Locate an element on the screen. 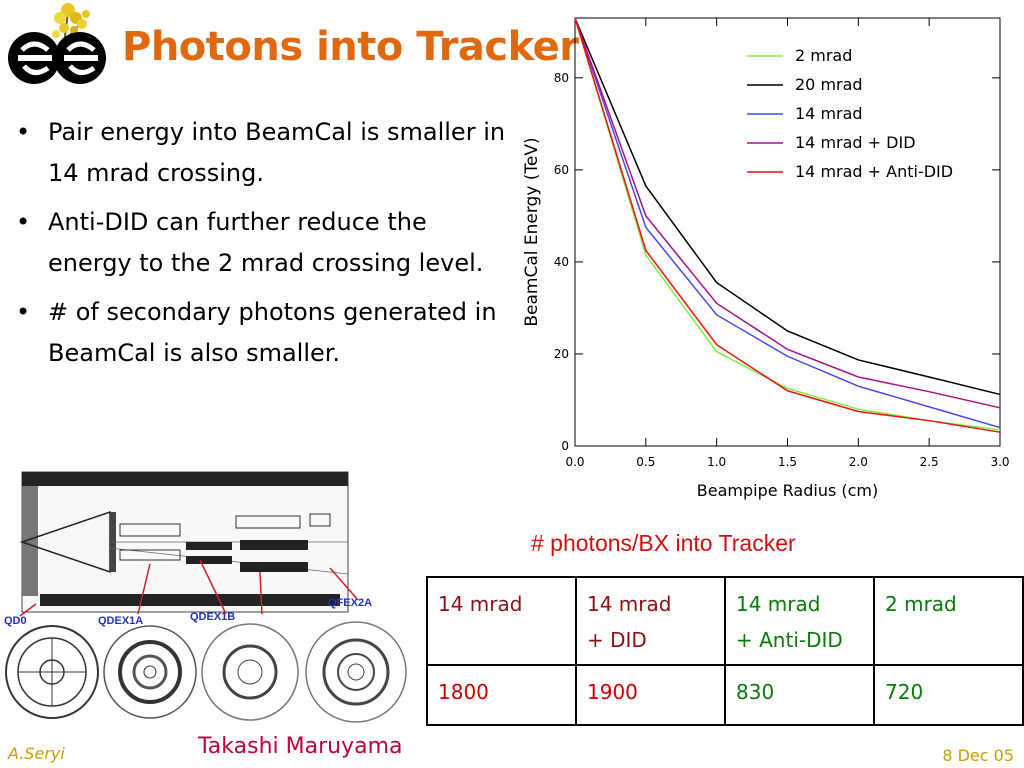 This screenshot has width=1024, height=768. table-row: 1800 1900 830 720 is located at coordinates (725, 695).